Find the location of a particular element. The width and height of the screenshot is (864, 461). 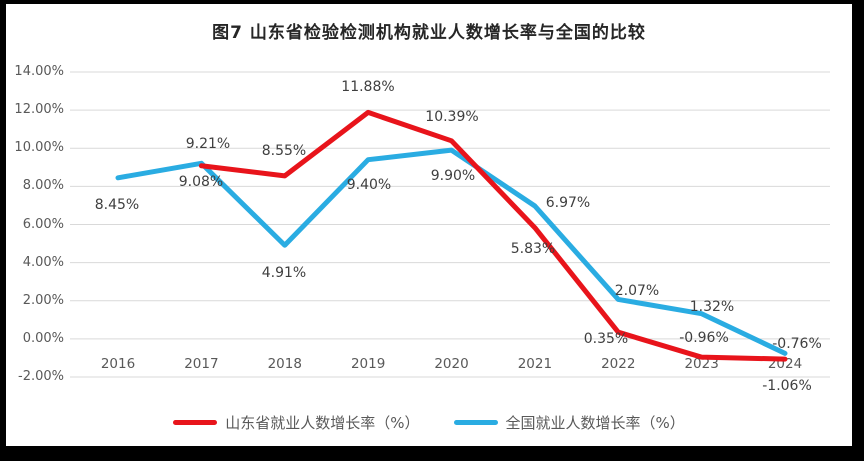

legend-item-national: 全国就业人数增长率（%） is located at coordinates (569, 422).